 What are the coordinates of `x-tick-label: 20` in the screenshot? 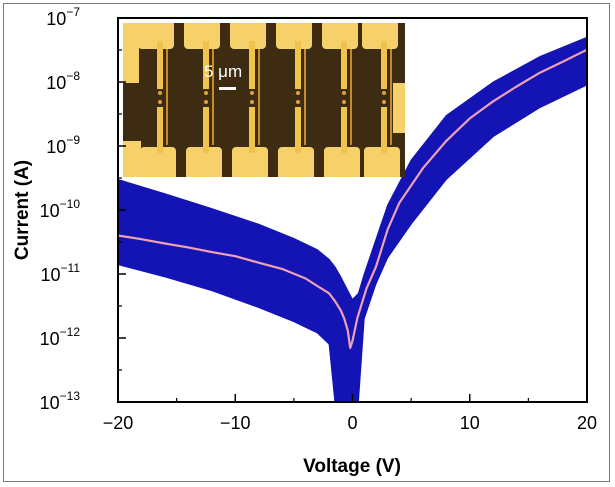 It's located at (587, 423).